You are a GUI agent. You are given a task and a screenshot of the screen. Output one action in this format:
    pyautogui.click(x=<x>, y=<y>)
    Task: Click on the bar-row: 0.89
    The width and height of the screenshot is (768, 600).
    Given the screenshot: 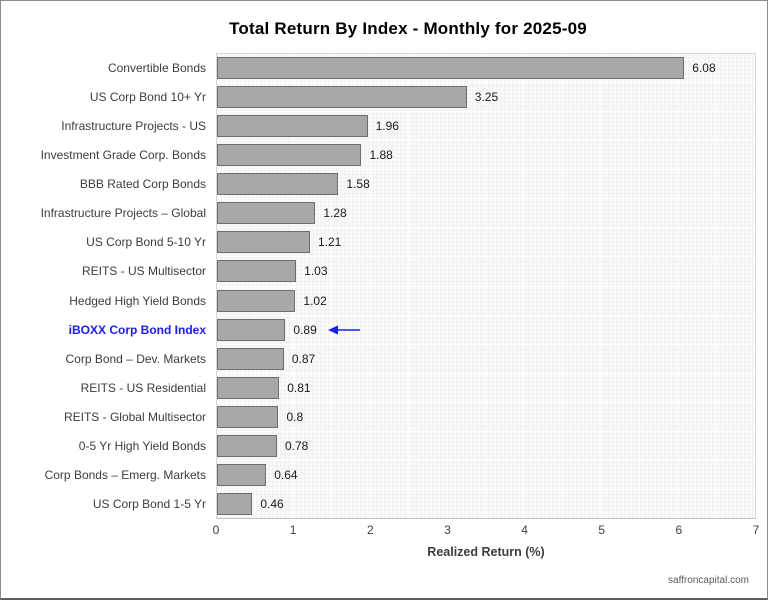 What is the action you would take?
    pyautogui.click(x=486, y=330)
    